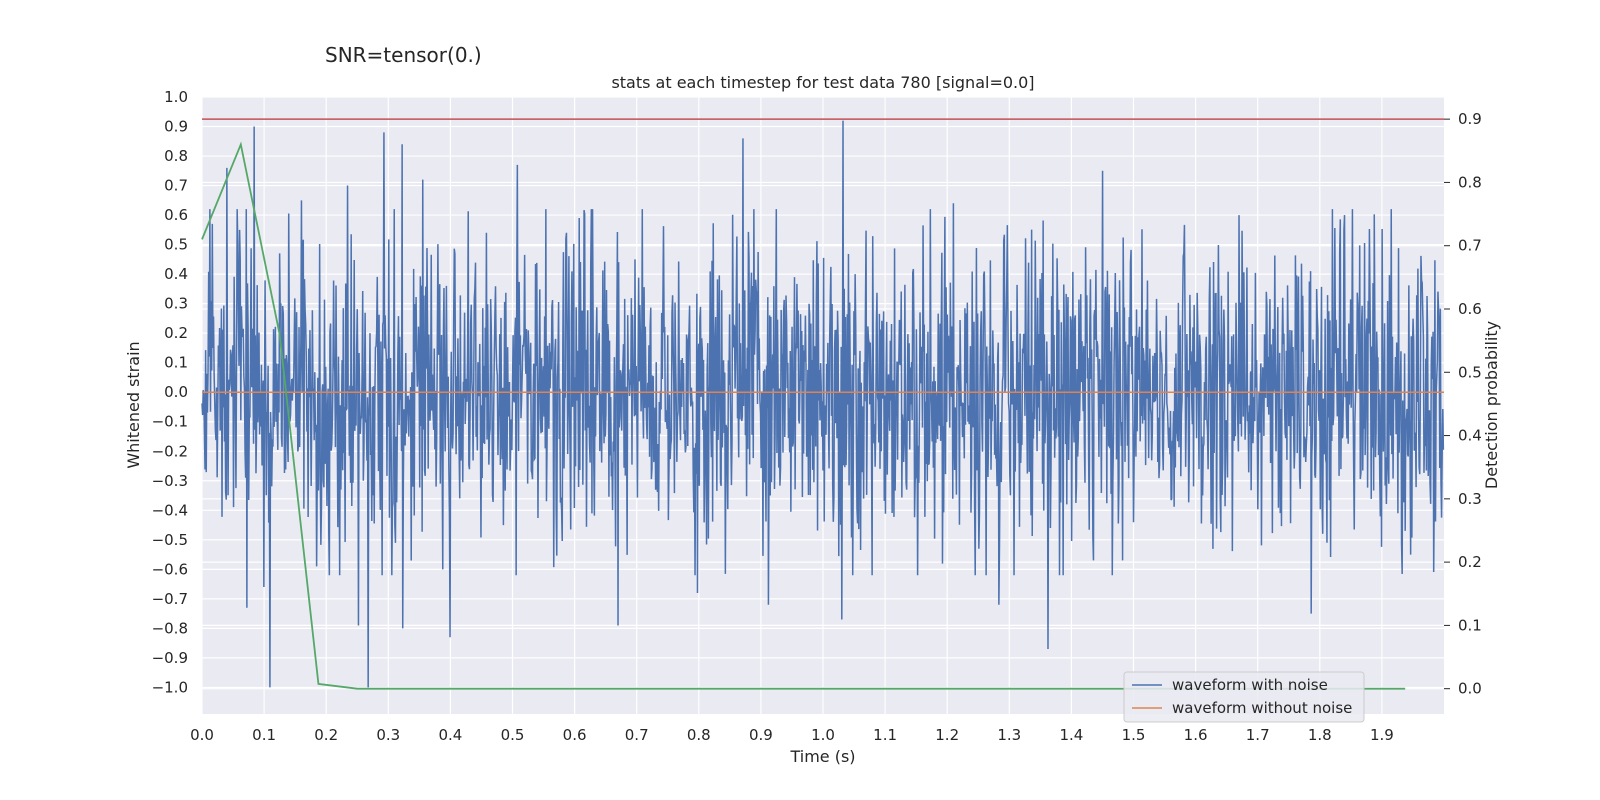 This screenshot has width=1600, height=800. What do you see at coordinates (170, 658) in the screenshot?
I see `left-tick-label: −0.9` at bounding box center [170, 658].